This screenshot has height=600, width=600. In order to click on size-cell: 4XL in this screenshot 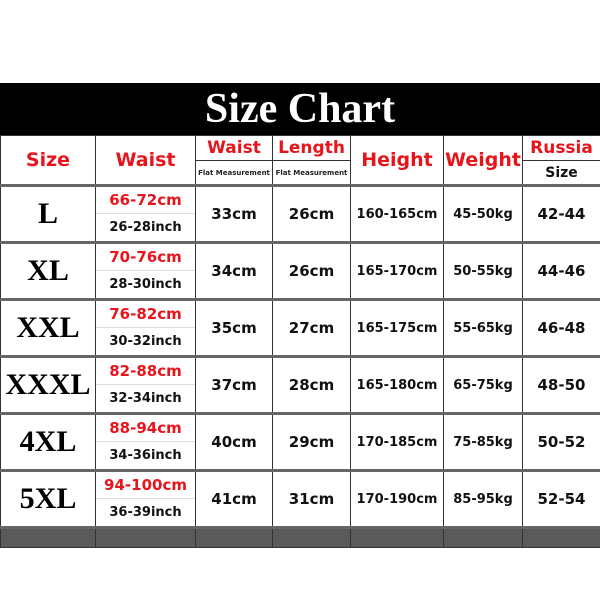, I will do `click(48, 441)`.